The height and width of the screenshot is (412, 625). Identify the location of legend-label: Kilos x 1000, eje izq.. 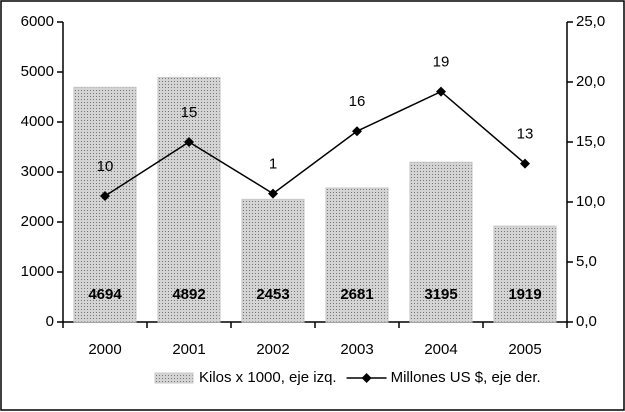
(268, 377).